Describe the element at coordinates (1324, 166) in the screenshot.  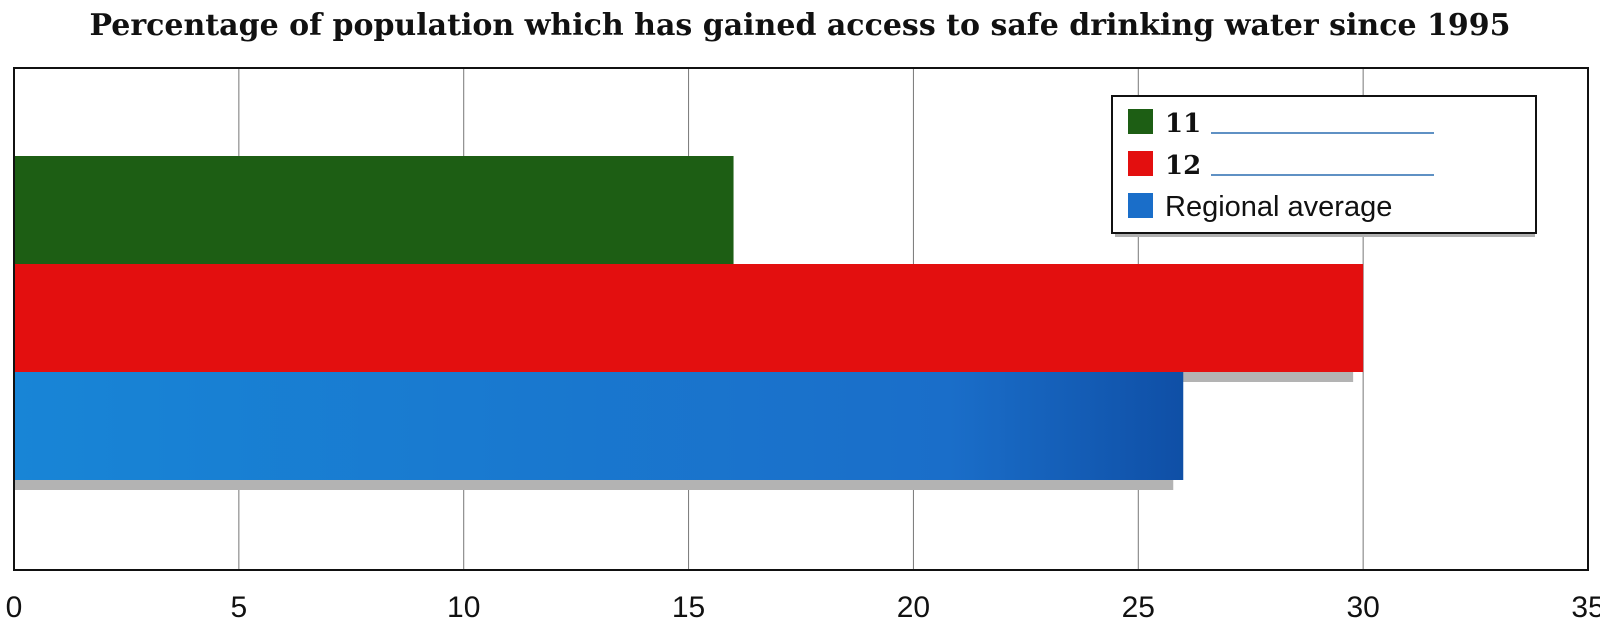
I see `legend: 11 12 Regional average` at that location.